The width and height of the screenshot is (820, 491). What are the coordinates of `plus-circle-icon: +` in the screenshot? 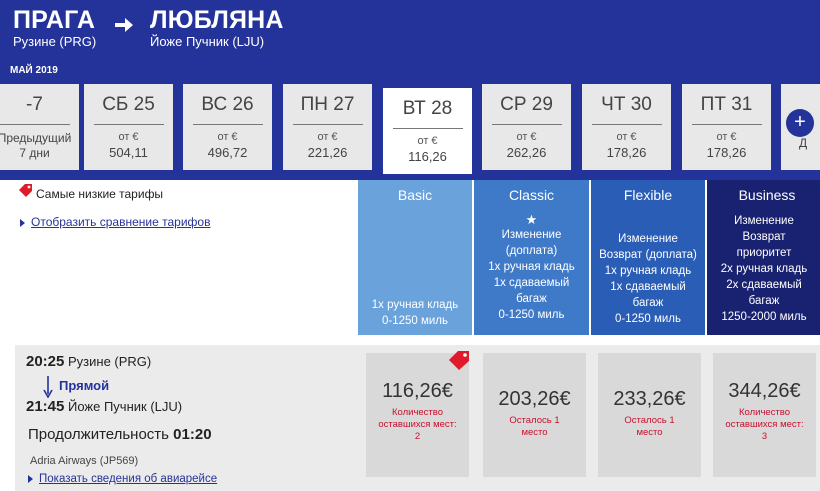 It's located at (800, 123).